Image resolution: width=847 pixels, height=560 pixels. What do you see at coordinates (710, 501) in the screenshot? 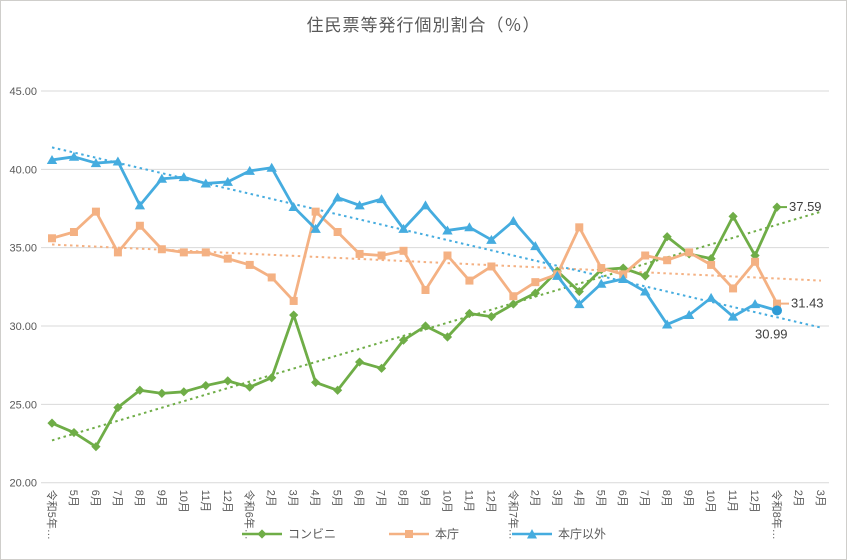
I see `x-axis-tick-label: 10月` at bounding box center [710, 501].